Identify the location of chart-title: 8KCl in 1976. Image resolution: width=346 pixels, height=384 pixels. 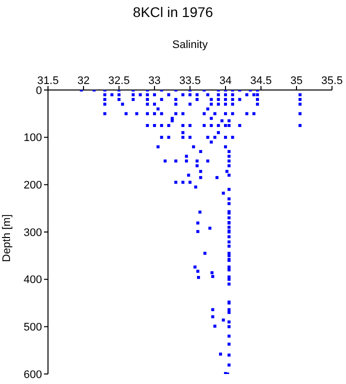
(173, 12).